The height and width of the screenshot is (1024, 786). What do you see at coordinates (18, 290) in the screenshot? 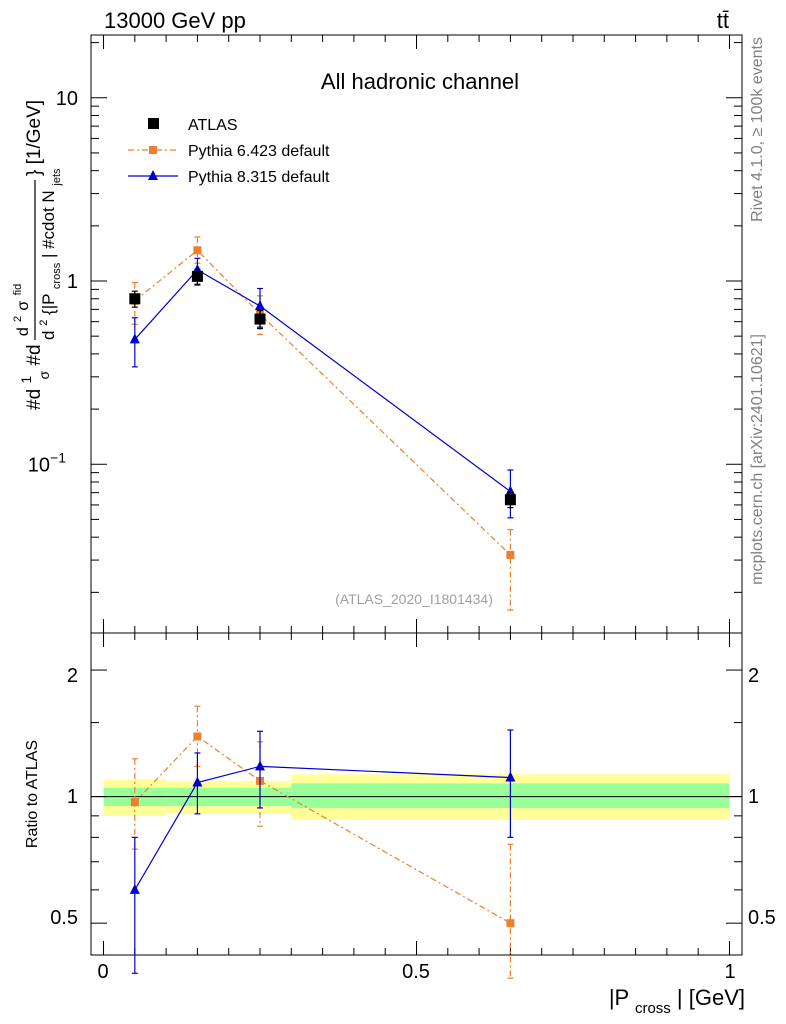
I see `ylabel-num-fid: fid` at bounding box center [18, 290].